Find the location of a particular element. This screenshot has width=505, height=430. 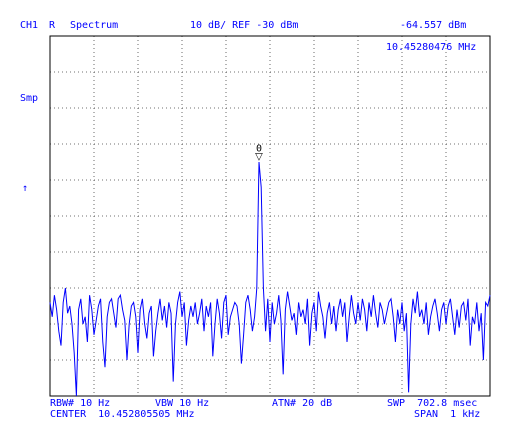

sweep-time-label: SWP 702.8 msec is located at coordinates (432, 403).